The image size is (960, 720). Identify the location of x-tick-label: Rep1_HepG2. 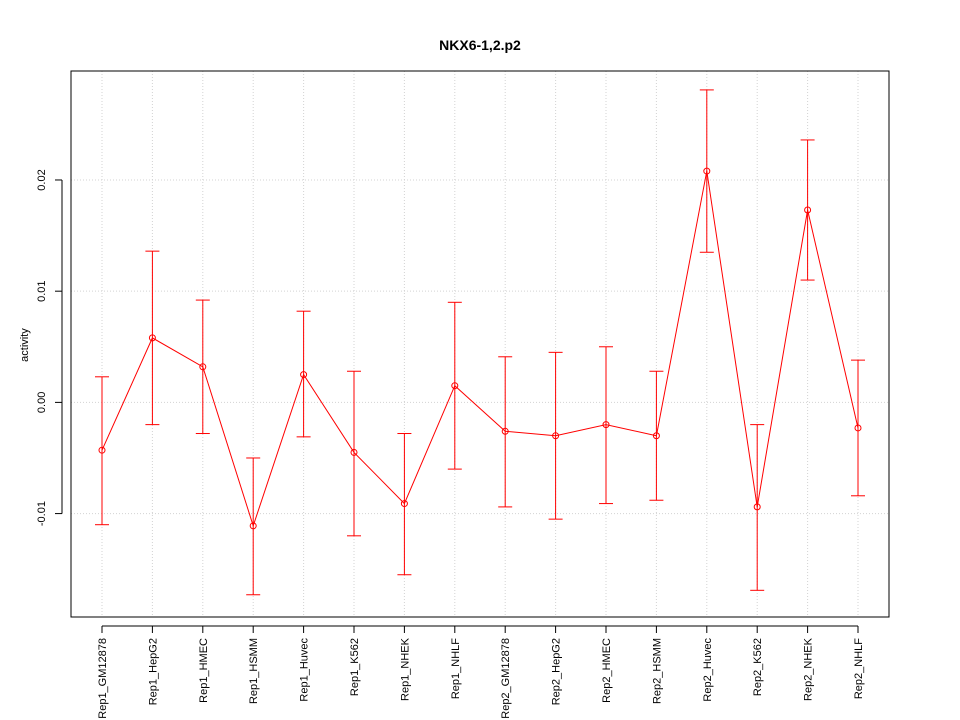
(153, 671).